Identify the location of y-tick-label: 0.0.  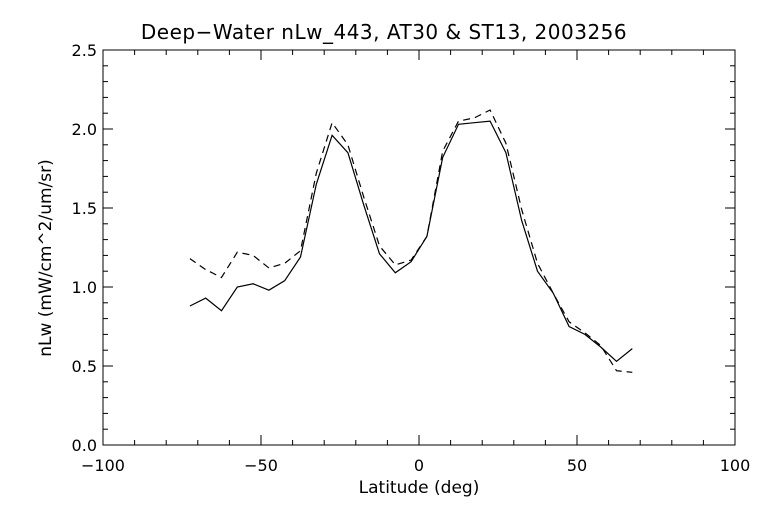
(84, 445).